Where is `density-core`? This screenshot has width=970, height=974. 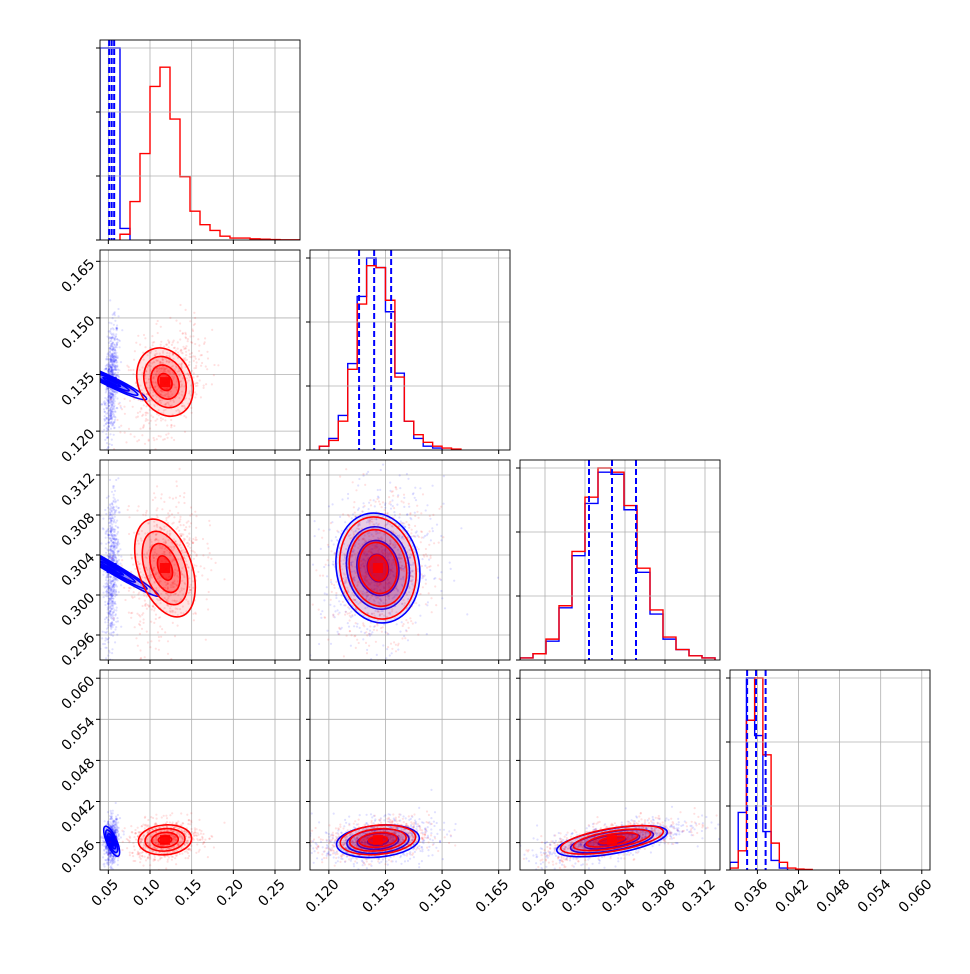
density-core is located at coordinates (165, 382).